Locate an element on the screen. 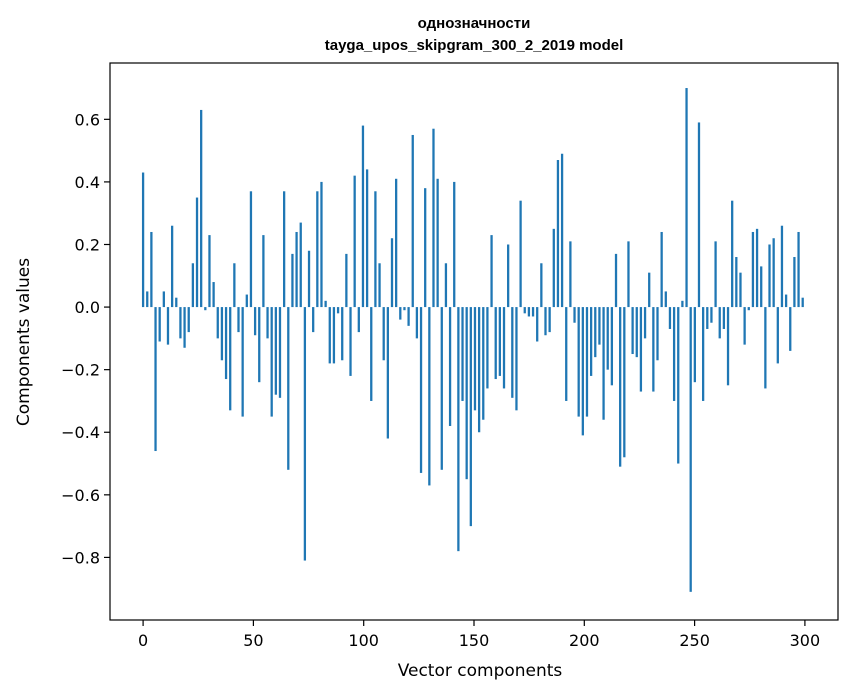  x-tick-label: 250 is located at coordinates (694, 640).